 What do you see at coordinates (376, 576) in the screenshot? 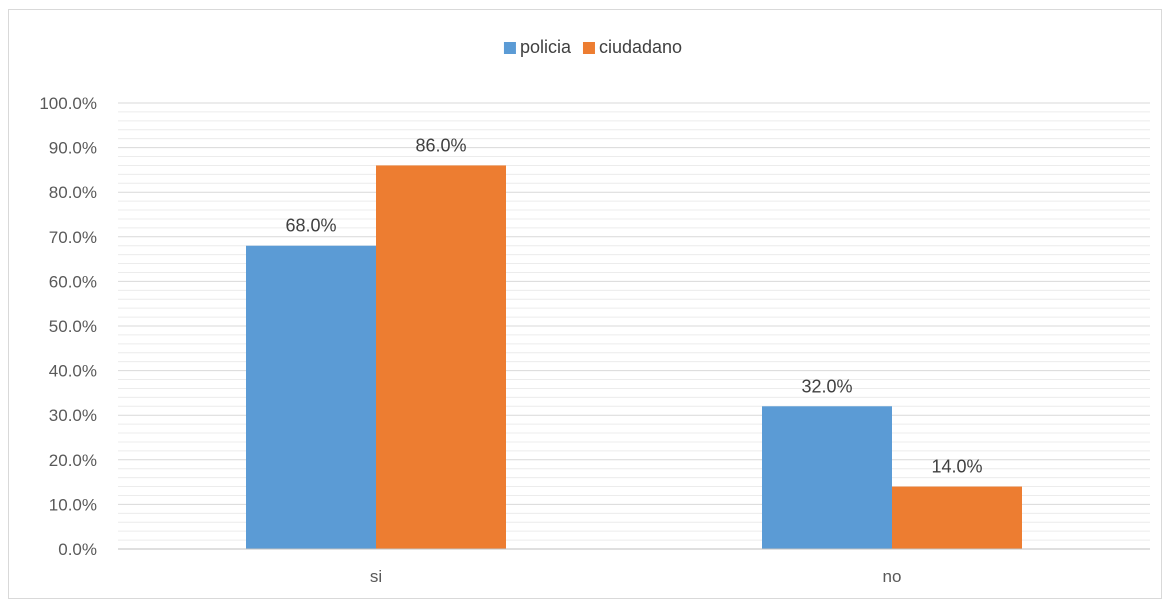
I see `x-tick-label: si` at bounding box center [376, 576].